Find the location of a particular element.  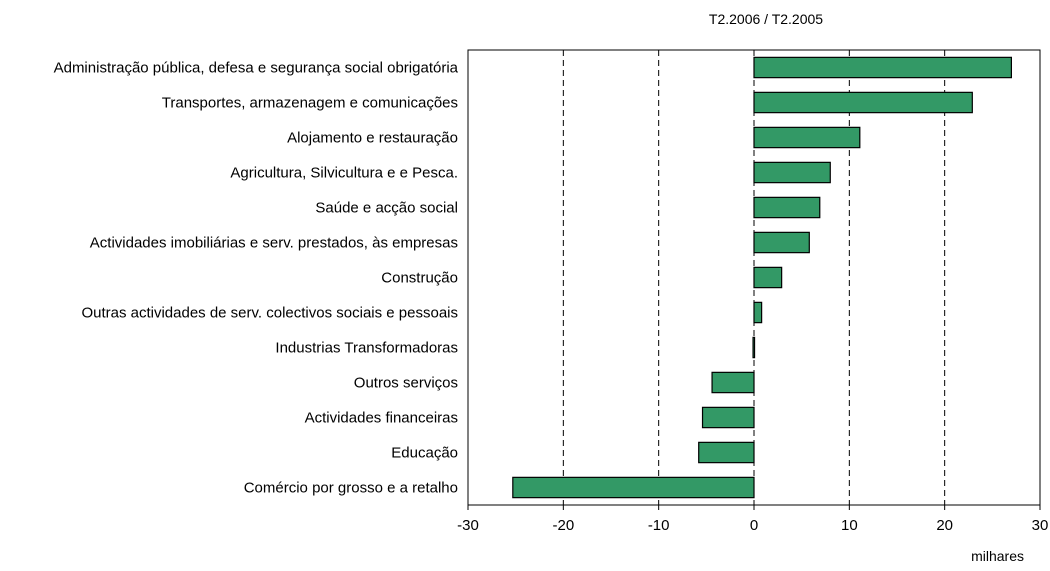

category-label: Saúde e acção social is located at coordinates (386, 208).